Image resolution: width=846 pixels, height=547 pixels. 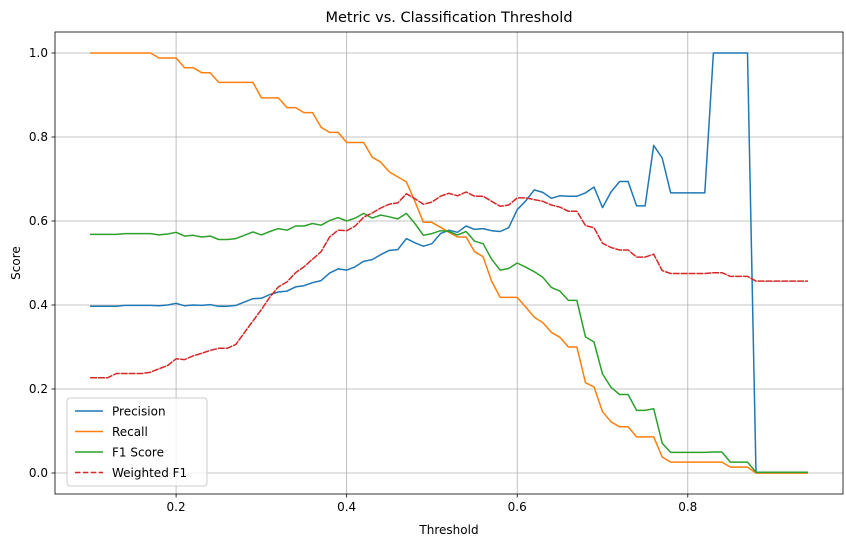 I want to click on legend-label: Precision, so click(x=139, y=411).